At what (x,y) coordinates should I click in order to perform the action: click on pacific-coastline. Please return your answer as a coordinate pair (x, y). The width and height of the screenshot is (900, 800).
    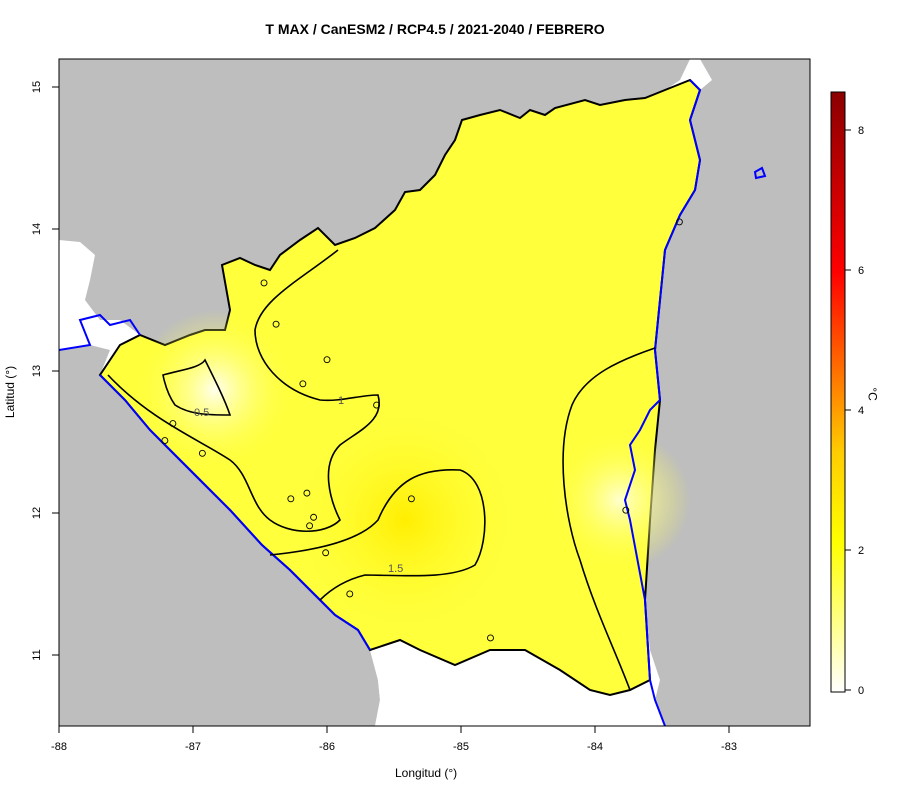
    Looking at the image, I should click on (235, 512).